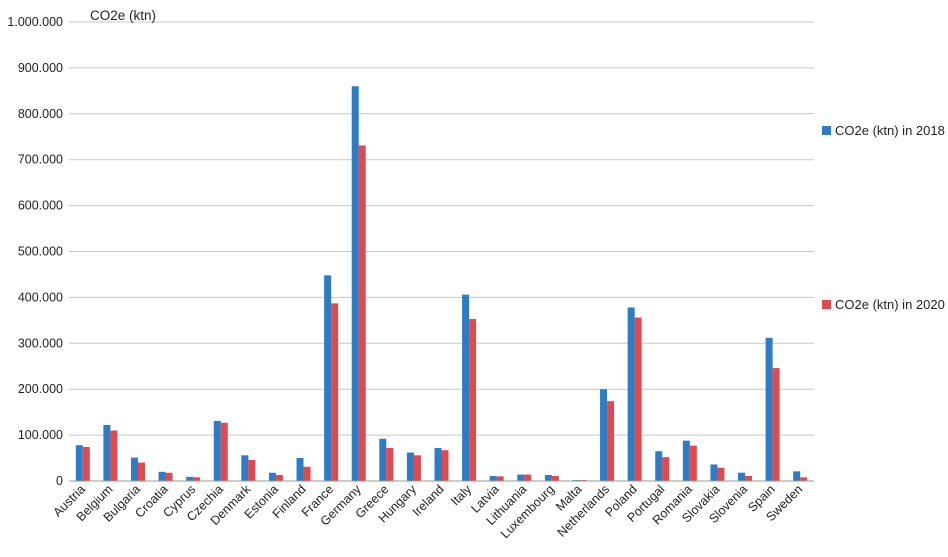 This screenshot has height=557, width=948. Describe the element at coordinates (40, 68) in the screenshot. I see `y-tick-label: 900.000` at that location.